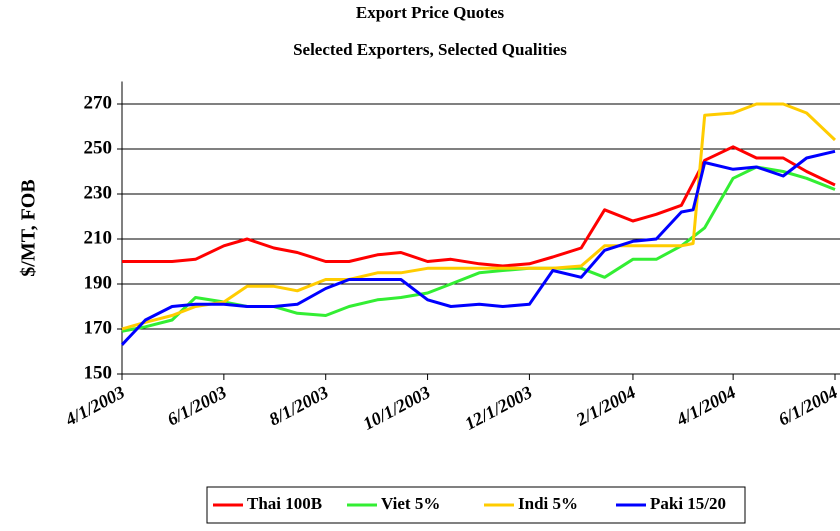  I want to click on legend-label: Paki 15/20, so click(688, 503).